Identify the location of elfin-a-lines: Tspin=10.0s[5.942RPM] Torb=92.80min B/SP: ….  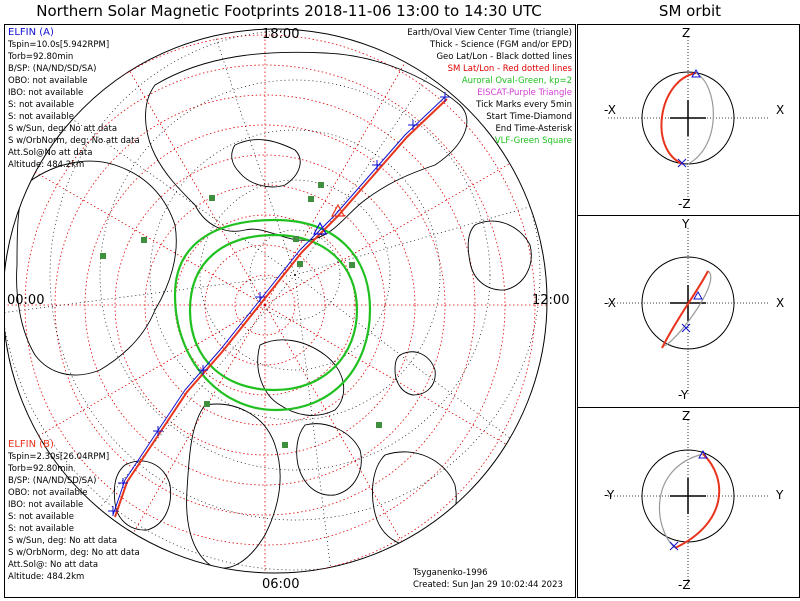
(74, 105).